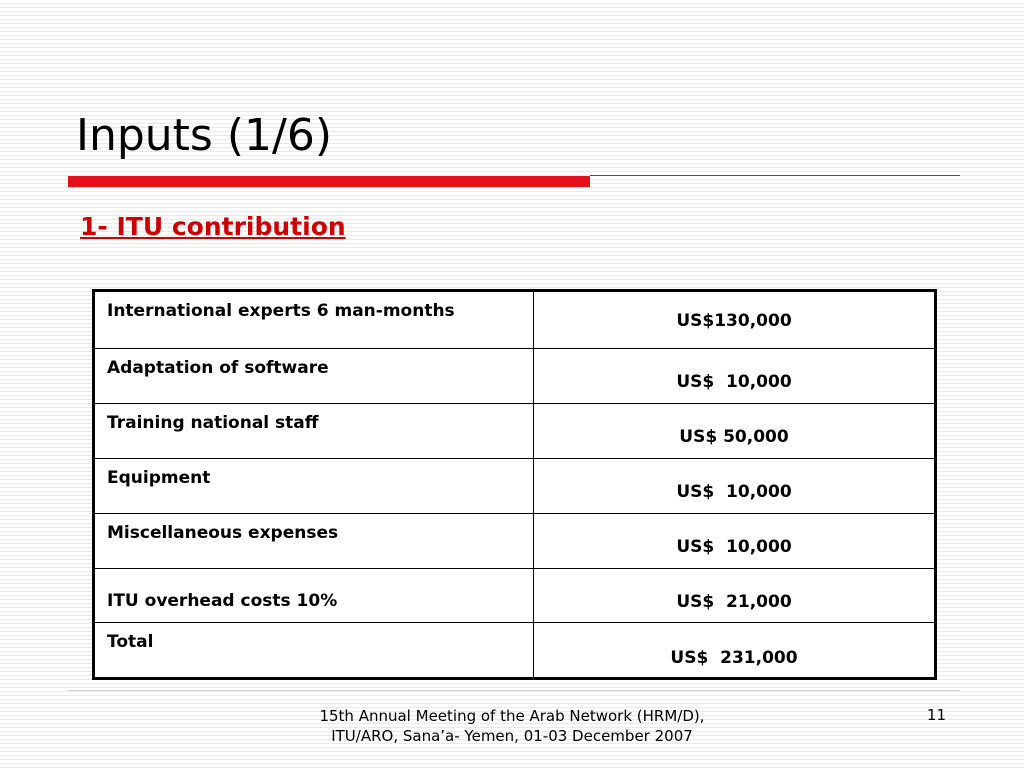 This screenshot has width=1024, height=768. I want to click on table-row: Adaptation of software US$ 10,000, so click(514, 376).